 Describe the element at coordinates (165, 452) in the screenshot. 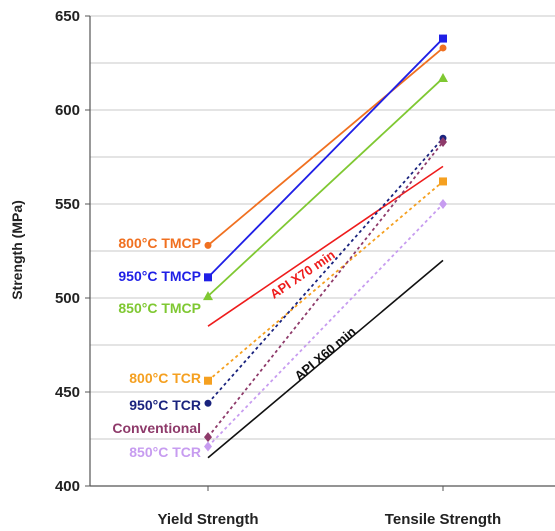

I see `series-label: 850°C TCR` at that location.